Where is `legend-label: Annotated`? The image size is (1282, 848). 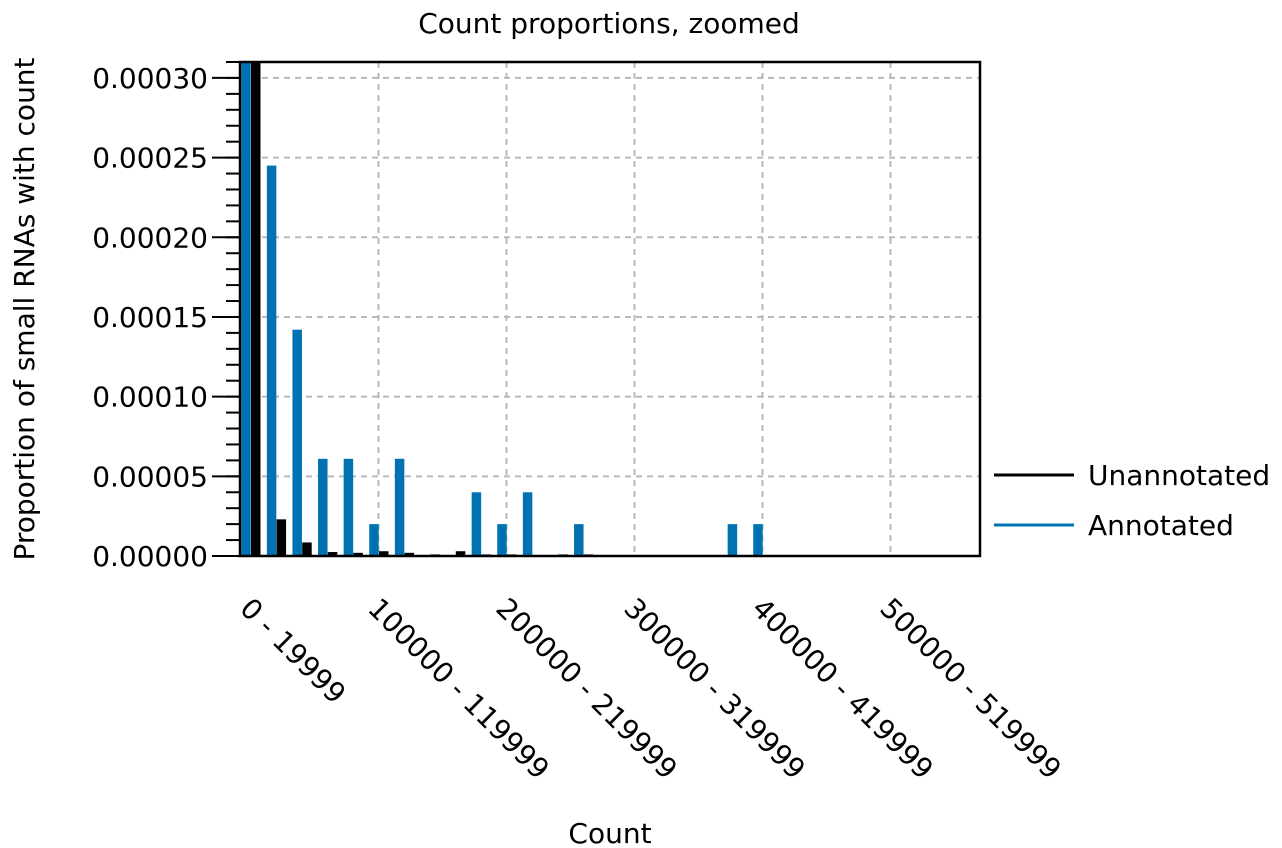
legend-label: Annotated is located at coordinates (1161, 525).